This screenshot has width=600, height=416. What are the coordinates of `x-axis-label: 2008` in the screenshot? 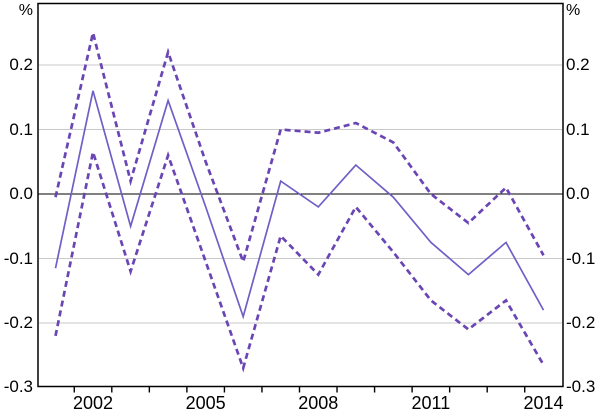 It's located at (318, 403).